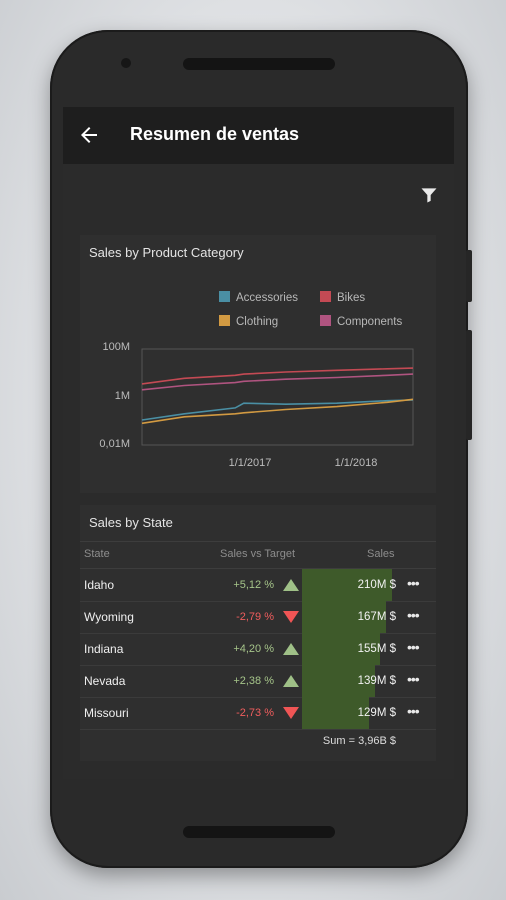  I want to click on column-header-state: State, so click(97, 554).